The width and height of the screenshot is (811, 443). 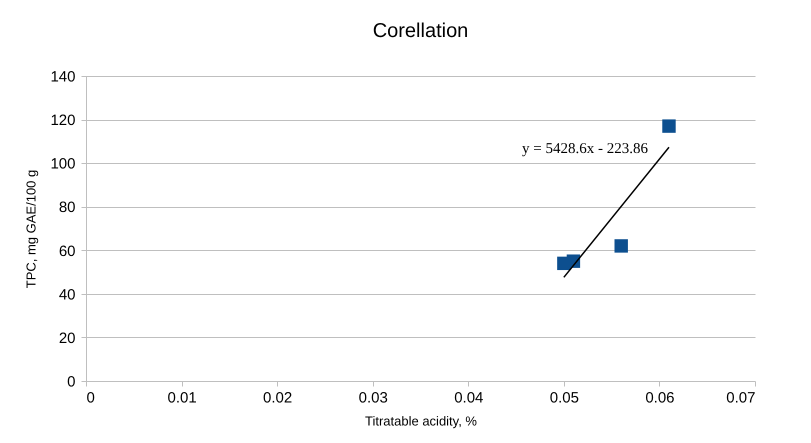 I want to click on y-axis-title: TPC, mg GAE/100 g, so click(x=30, y=229).